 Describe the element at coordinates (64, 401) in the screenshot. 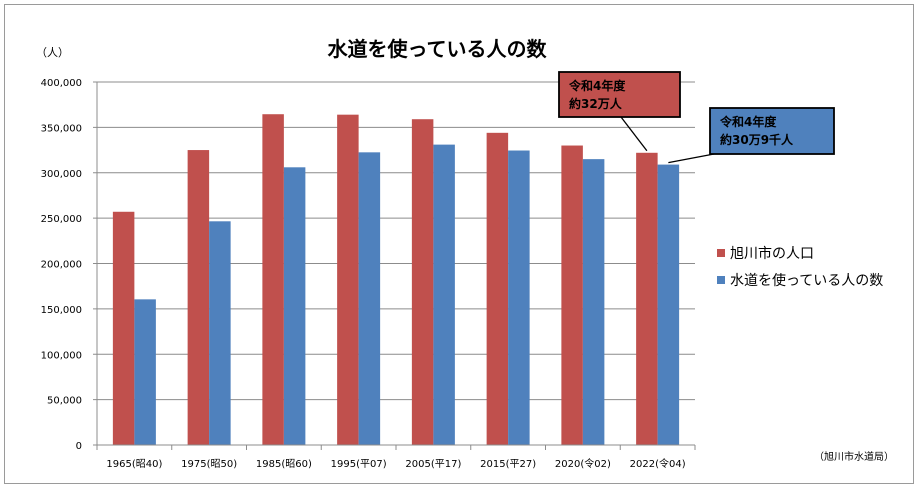

I see `y-tick-label: 50,000` at that location.